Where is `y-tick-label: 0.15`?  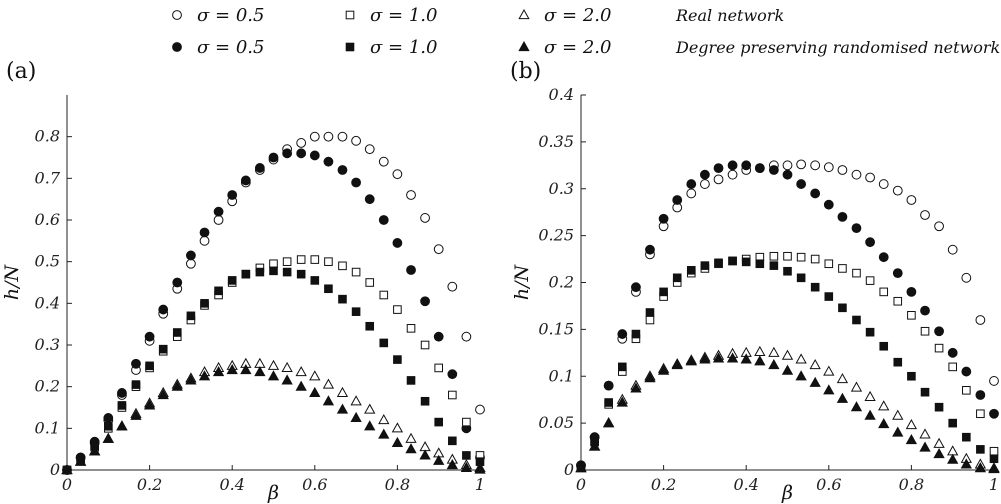 y-tick-label: 0.15 is located at coordinates (556, 328).